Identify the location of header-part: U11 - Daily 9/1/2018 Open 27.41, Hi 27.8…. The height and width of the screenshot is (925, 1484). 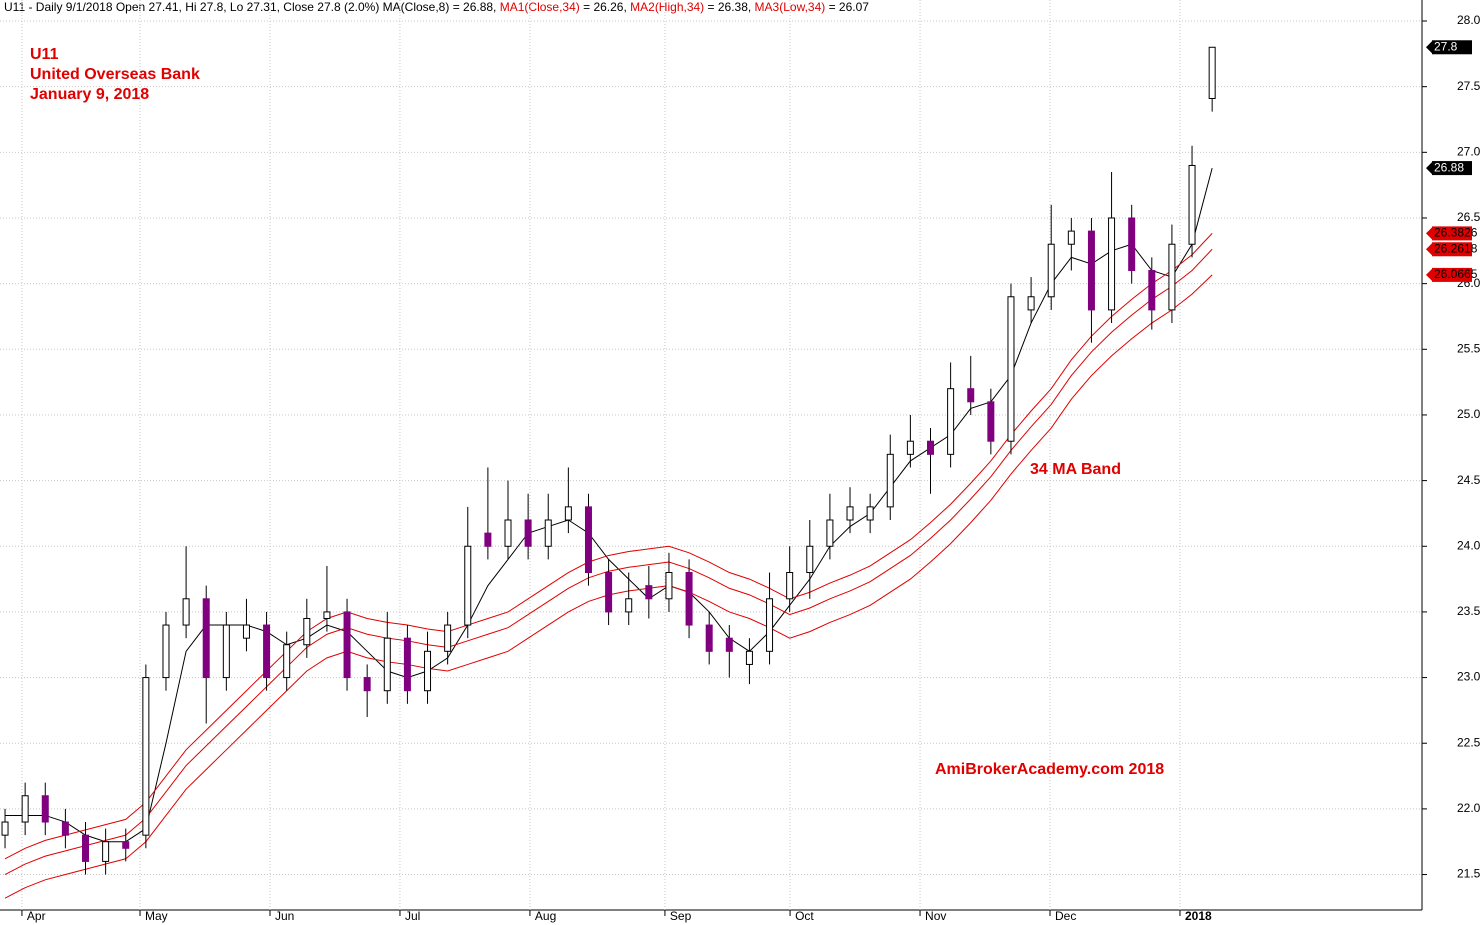
(252, 7).